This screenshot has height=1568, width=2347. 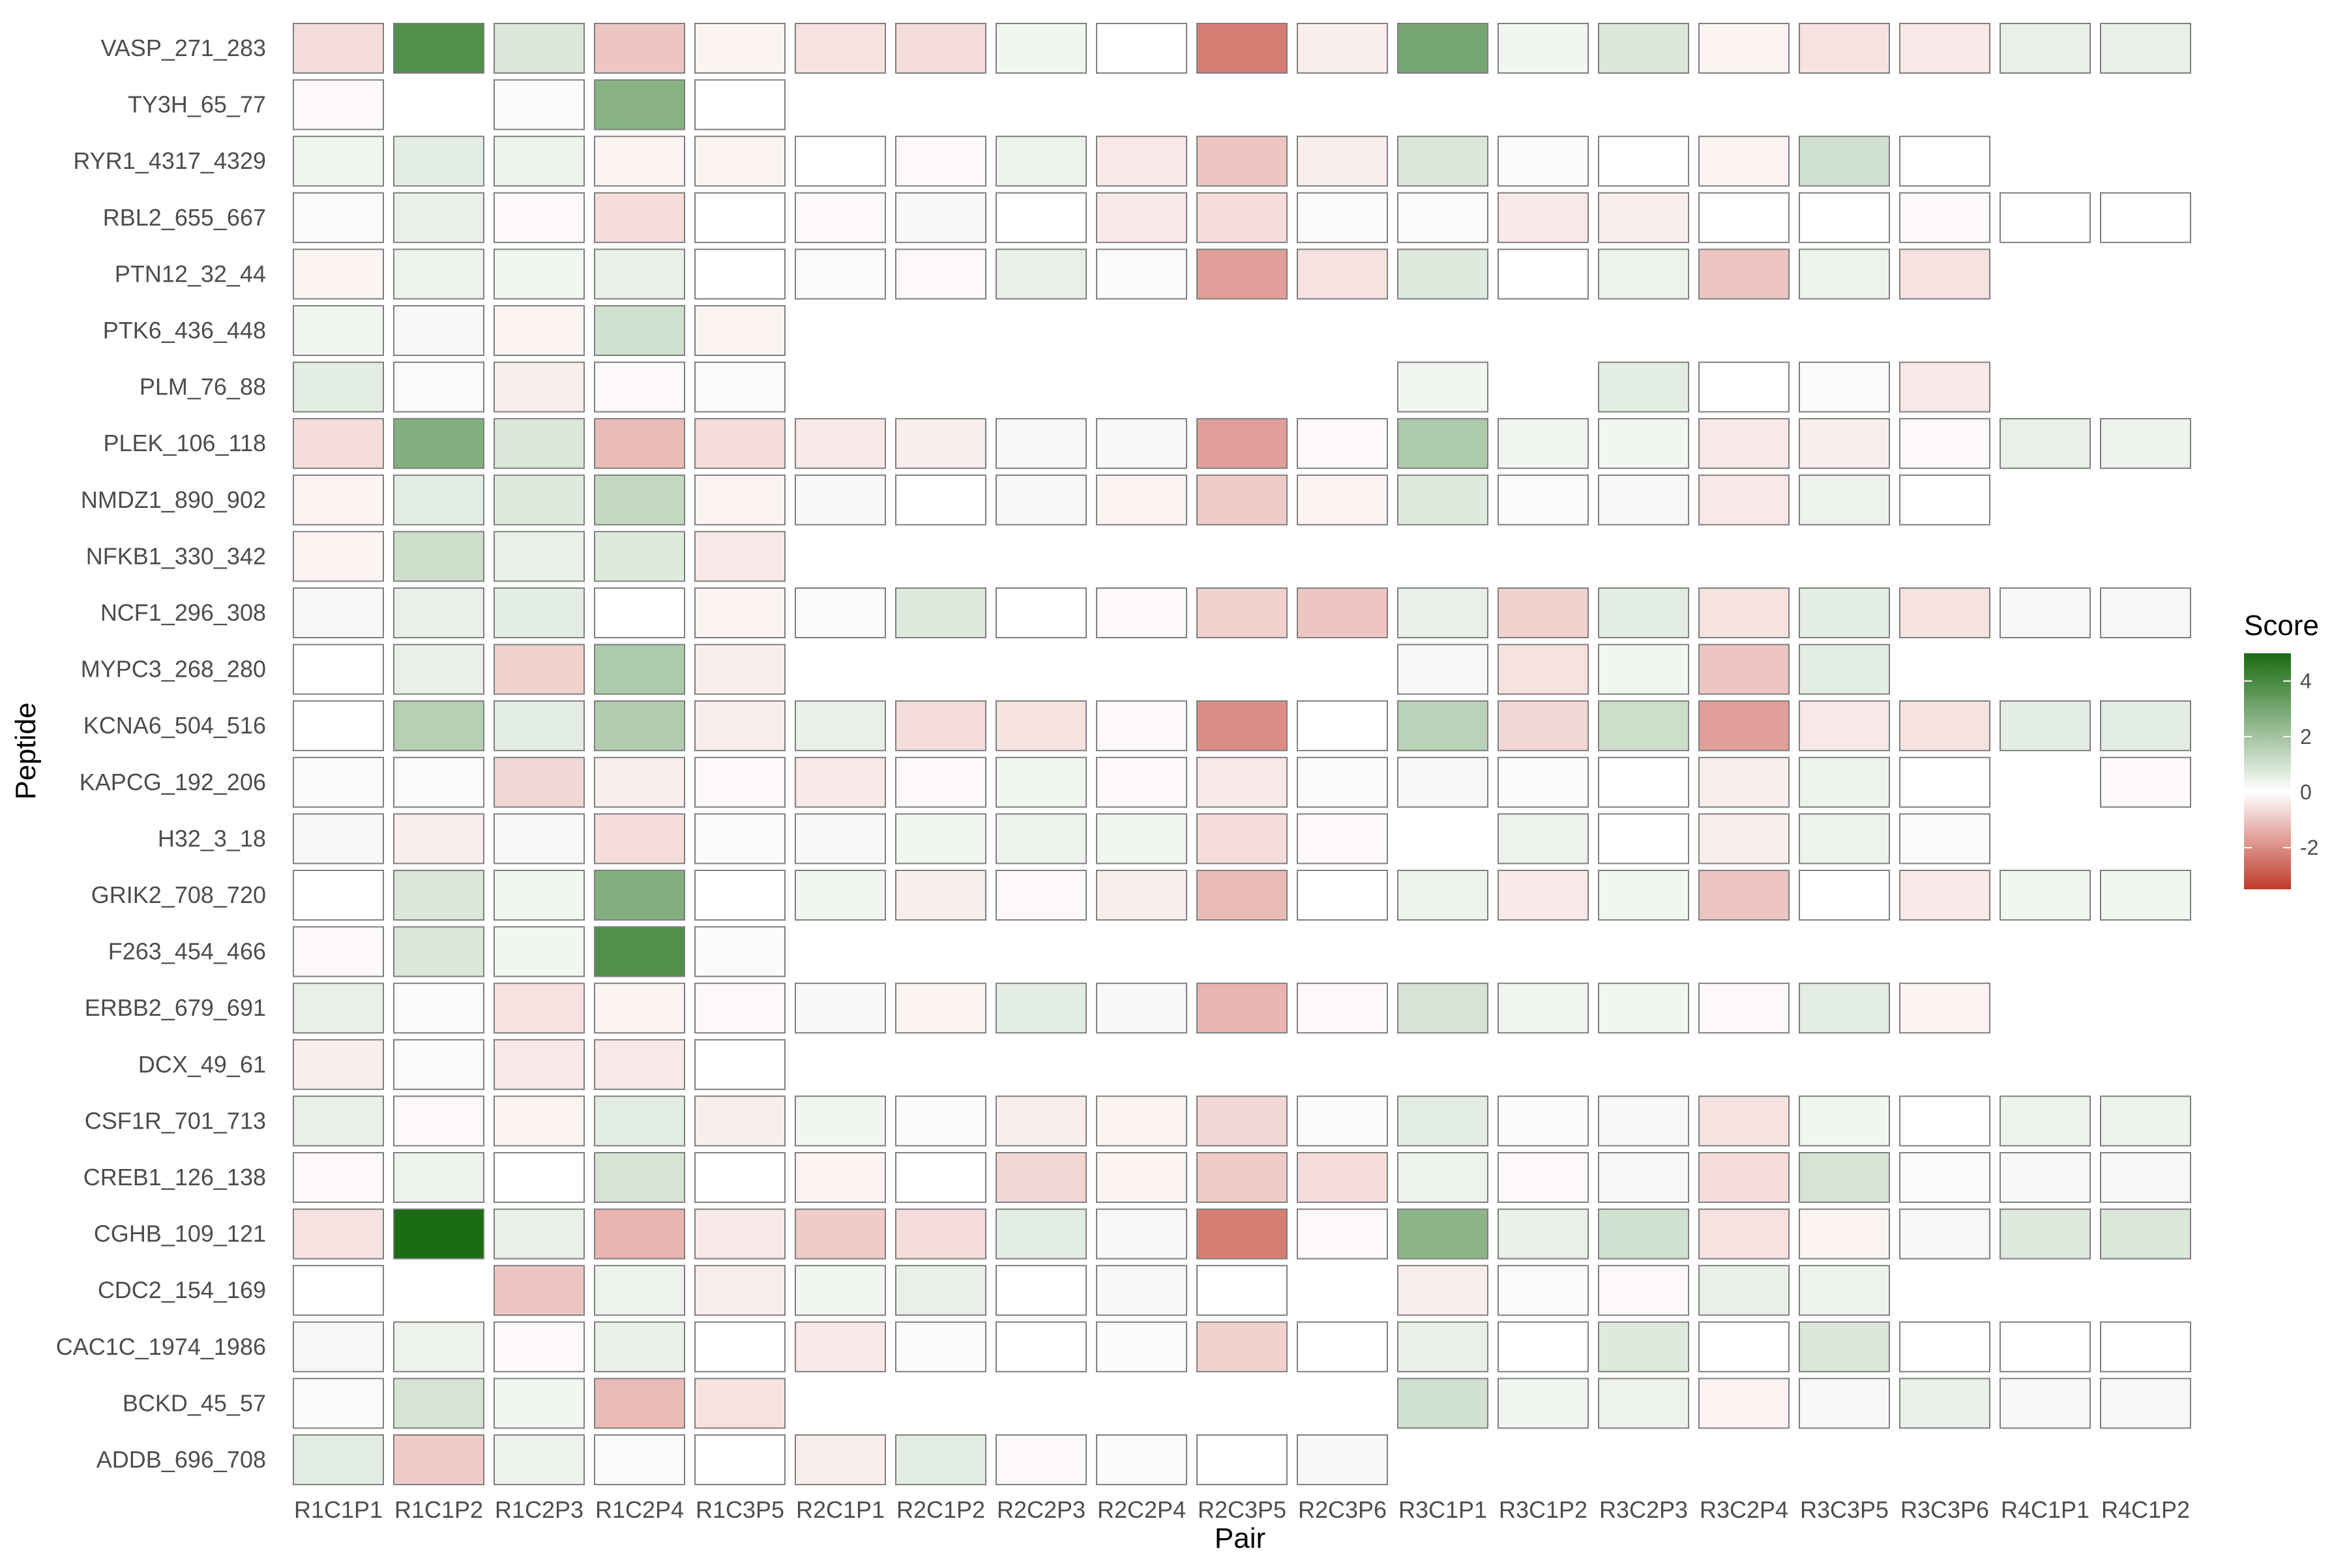 I want to click on y-tick-label: VASP_271_283, so click(x=183, y=48).